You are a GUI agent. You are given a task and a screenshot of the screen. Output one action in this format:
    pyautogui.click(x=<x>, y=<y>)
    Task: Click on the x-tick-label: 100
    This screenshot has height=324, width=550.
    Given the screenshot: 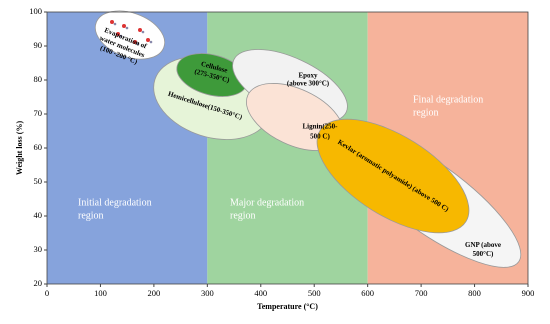 What is the action you would take?
    pyautogui.click(x=100, y=293)
    